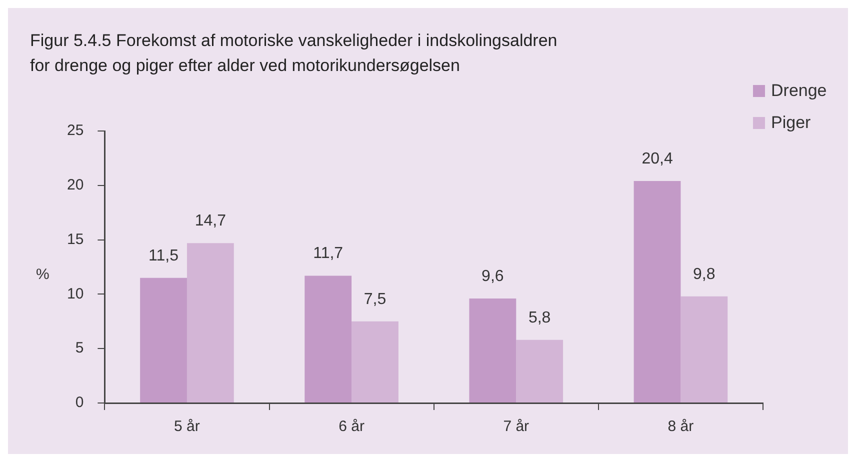 The width and height of the screenshot is (856, 461). What do you see at coordinates (75, 185) in the screenshot?
I see `y-tick-label: 20` at bounding box center [75, 185].